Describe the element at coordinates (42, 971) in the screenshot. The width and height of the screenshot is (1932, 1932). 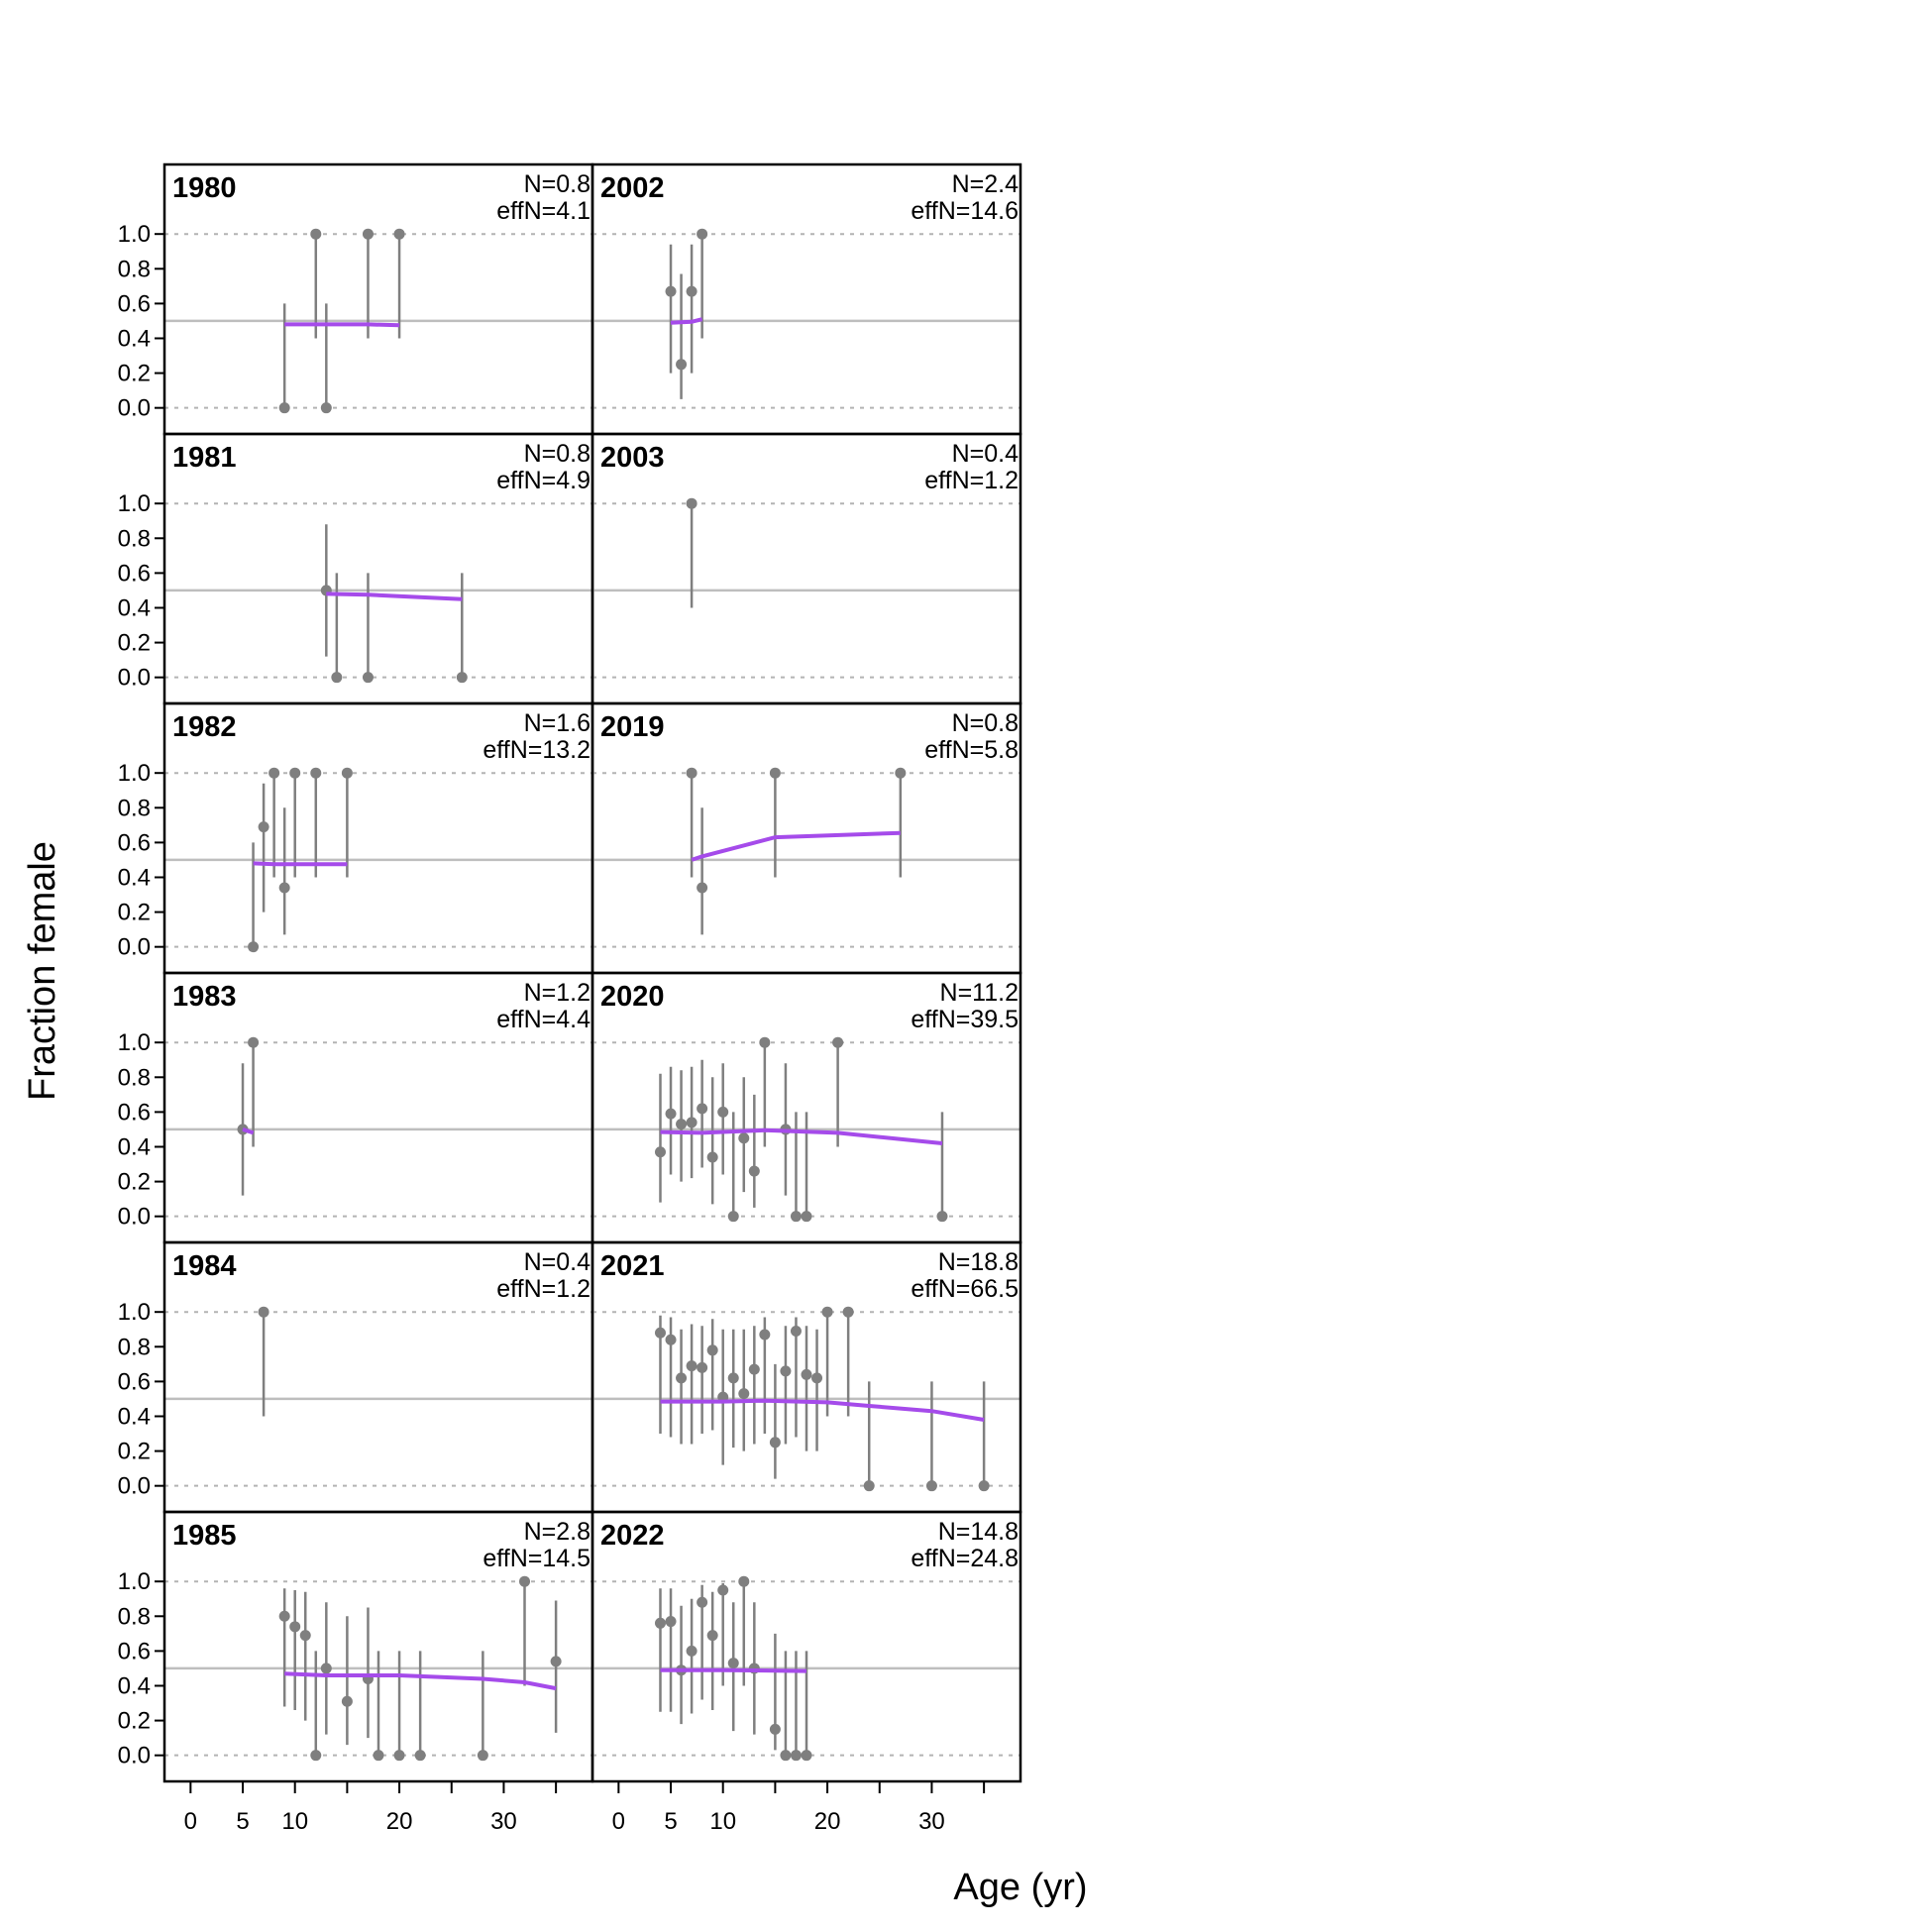
I see `y-axis-title: Fraction female` at that location.